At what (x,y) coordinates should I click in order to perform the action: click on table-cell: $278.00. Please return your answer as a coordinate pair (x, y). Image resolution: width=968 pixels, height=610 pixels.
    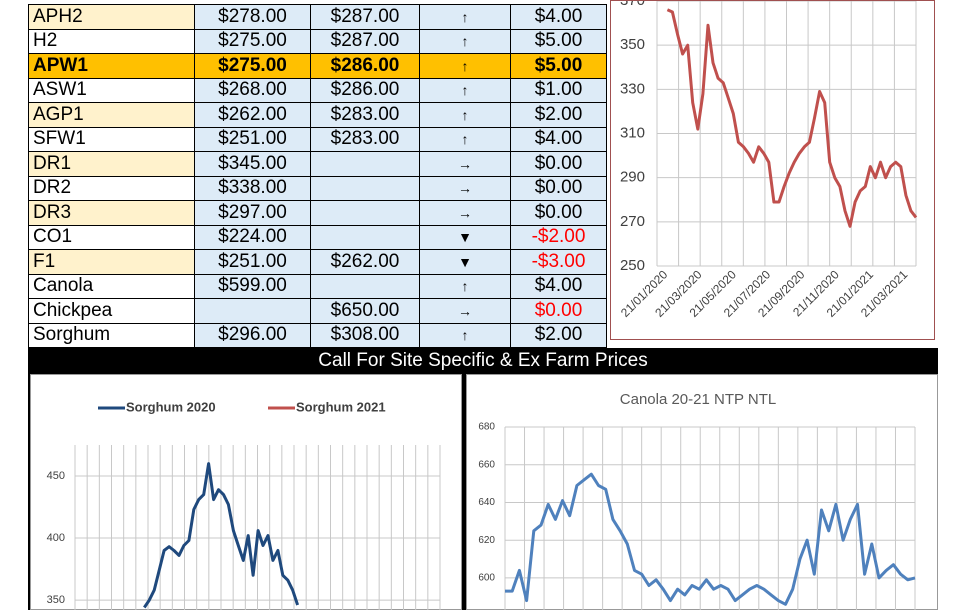
    Looking at the image, I should click on (252, 17).